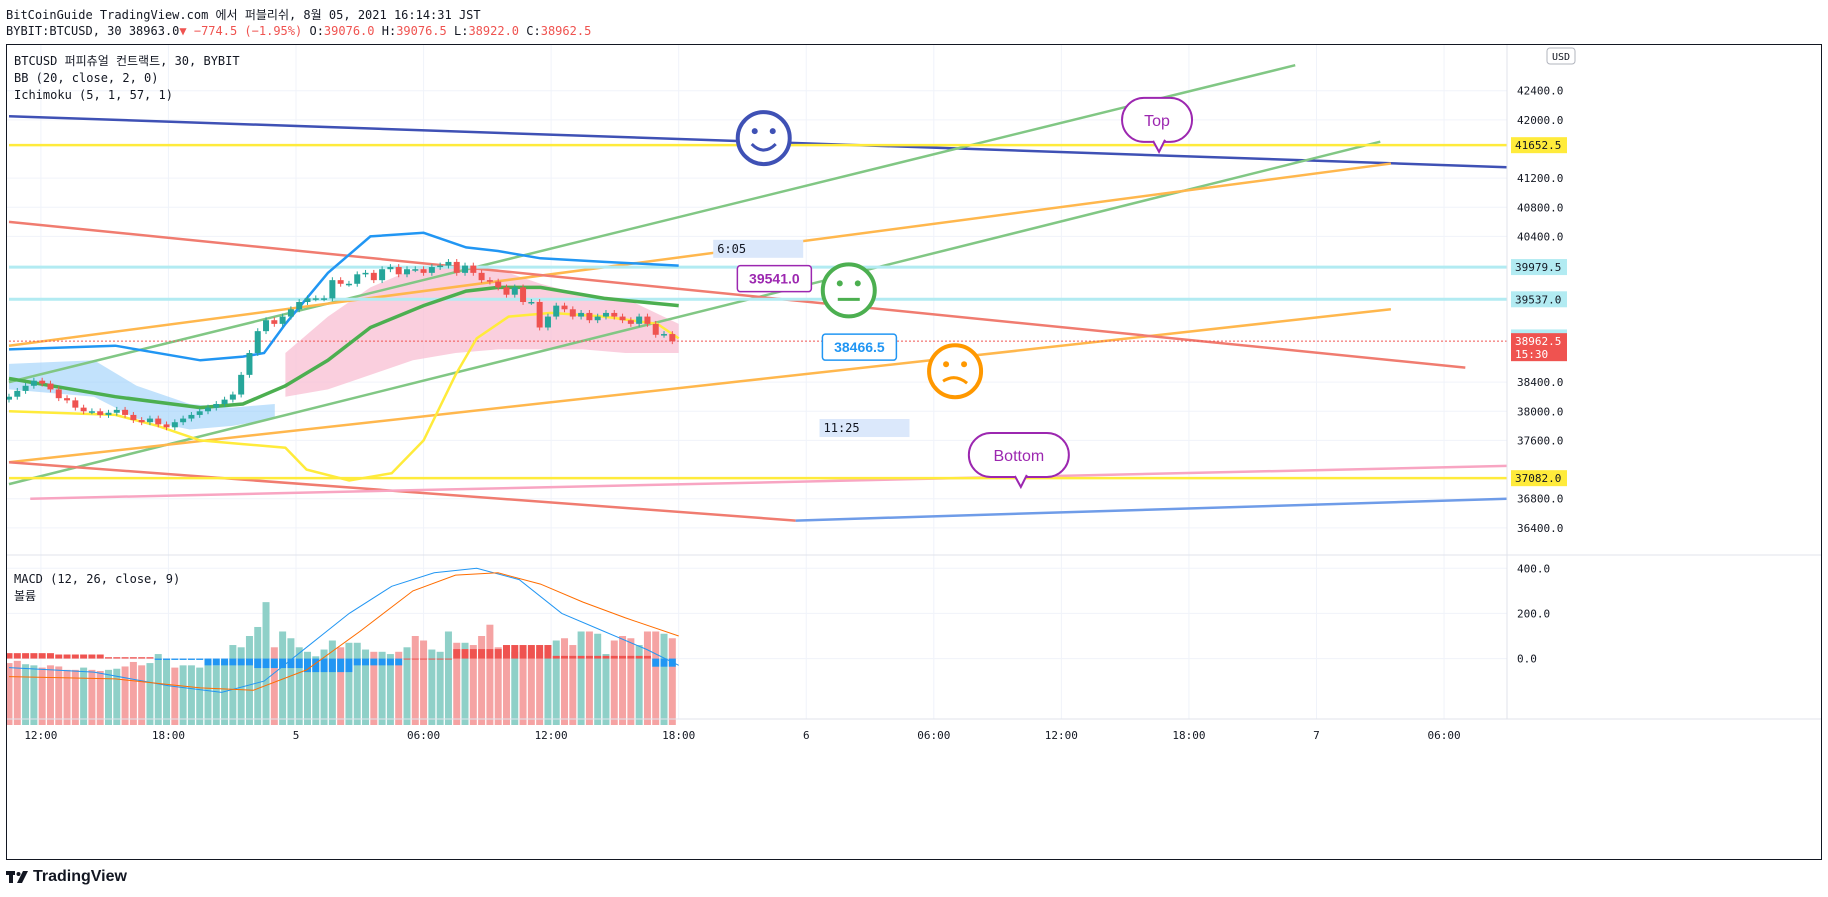 This screenshot has width=1828, height=897. I want to click on ichimoku-legend: Ichimoku (5, 1, 57, 1), so click(93, 95).